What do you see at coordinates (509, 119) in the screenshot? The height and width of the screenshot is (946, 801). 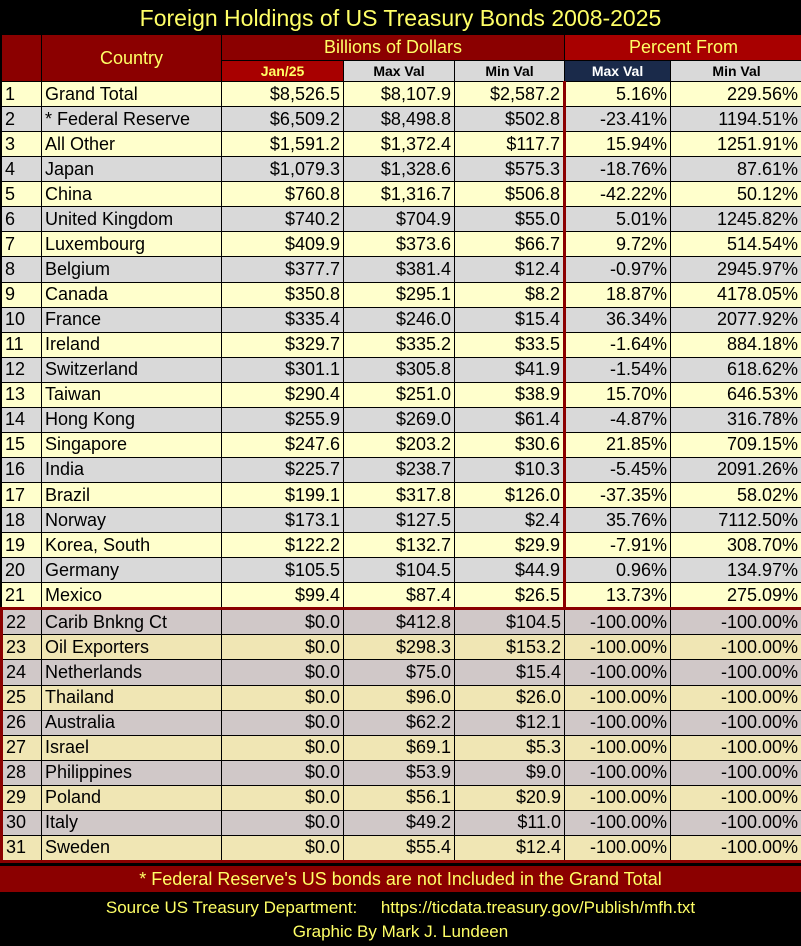 I see `min-cell: $502.8` at bounding box center [509, 119].